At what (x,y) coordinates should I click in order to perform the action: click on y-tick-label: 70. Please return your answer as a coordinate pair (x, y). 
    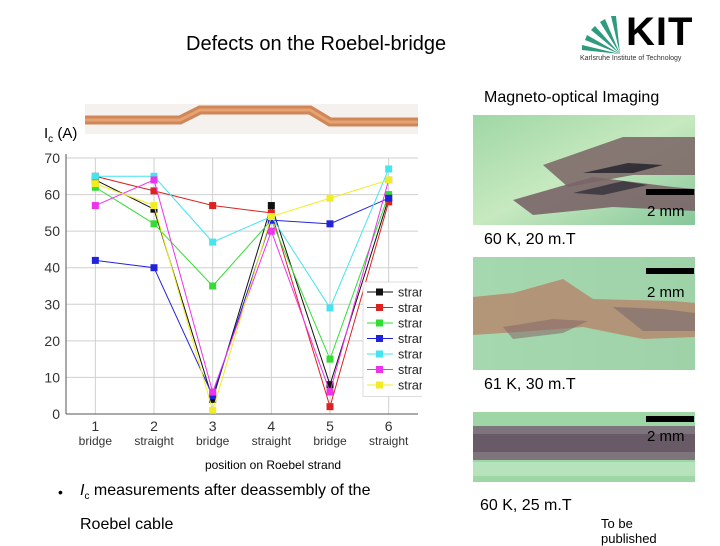
    Looking at the image, I should click on (52, 158).